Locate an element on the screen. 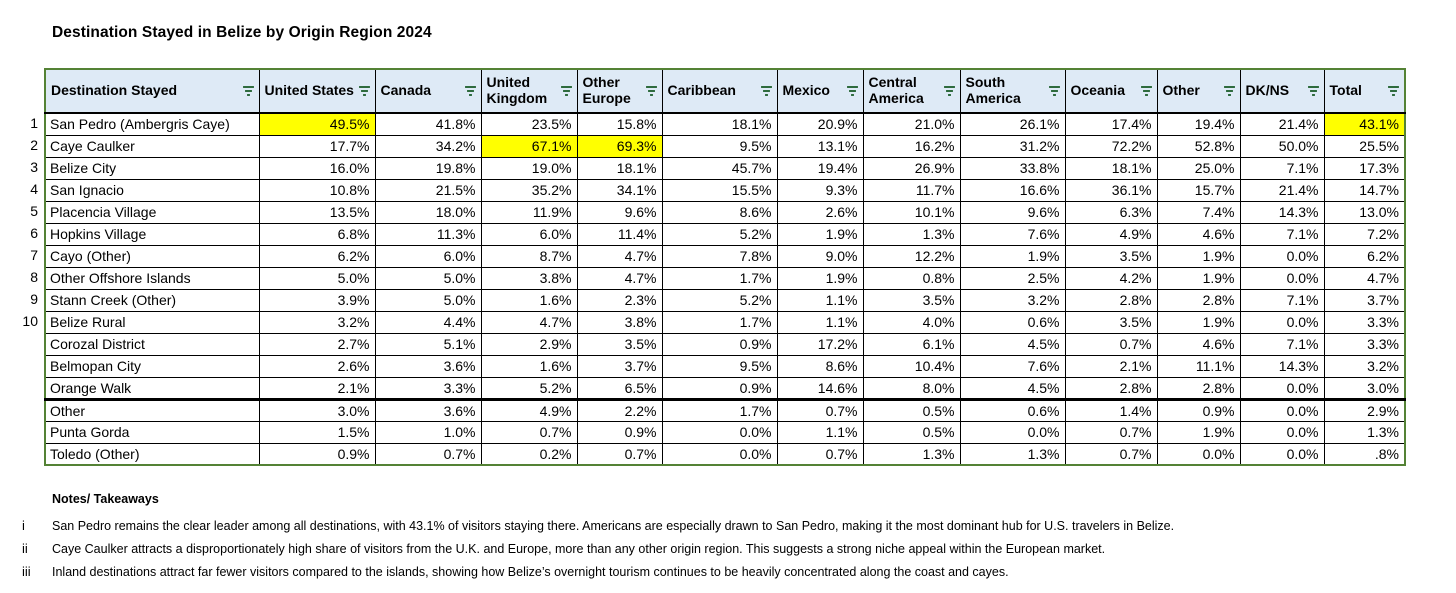 Image resolution: width=1456 pixels, height=593 pixels. column-header: Caribbean is located at coordinates (719, 91).